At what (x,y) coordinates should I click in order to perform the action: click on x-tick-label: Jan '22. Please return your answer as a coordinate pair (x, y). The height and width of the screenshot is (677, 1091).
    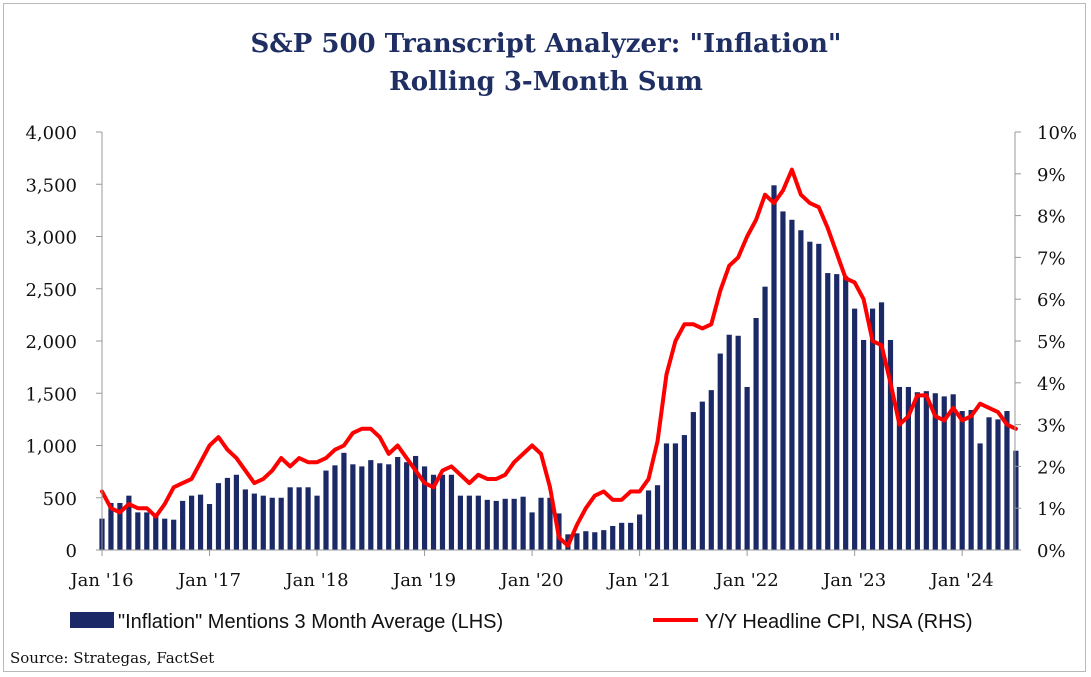
    Looking at the image, I should click on (746, 580).